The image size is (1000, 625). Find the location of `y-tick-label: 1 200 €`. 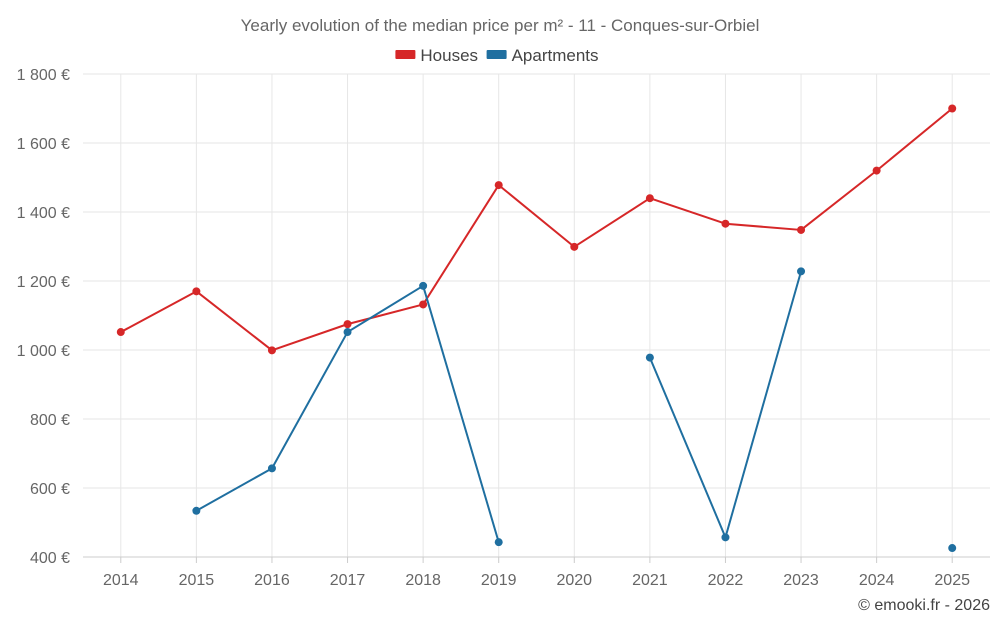

y-tick-label: 1 200 € is located at coordinates (43, 282).